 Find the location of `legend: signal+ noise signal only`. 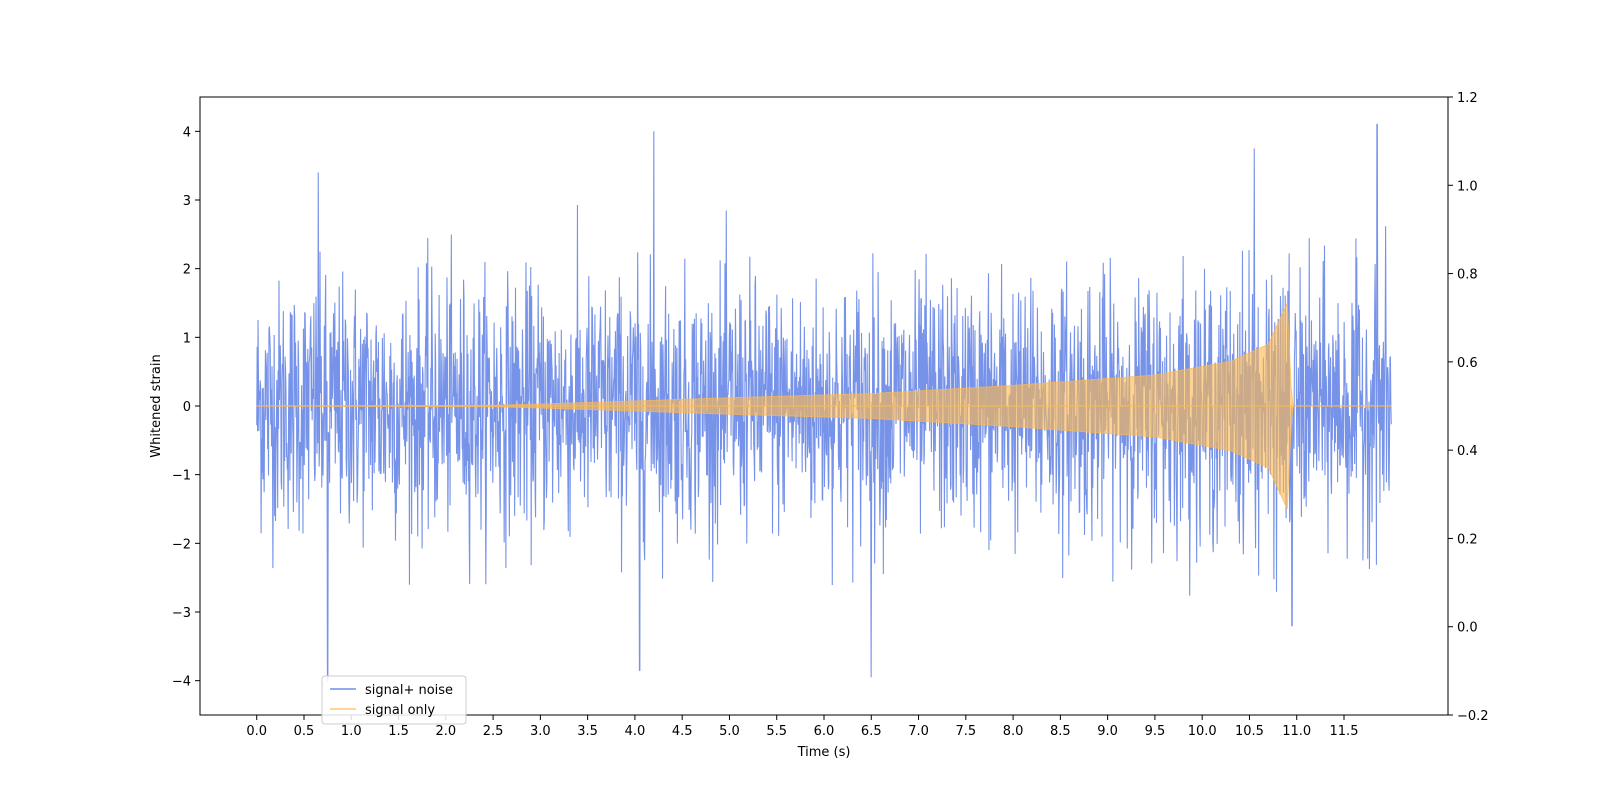

legend: signal+ noise signal only is located at coordinates (394, 700).